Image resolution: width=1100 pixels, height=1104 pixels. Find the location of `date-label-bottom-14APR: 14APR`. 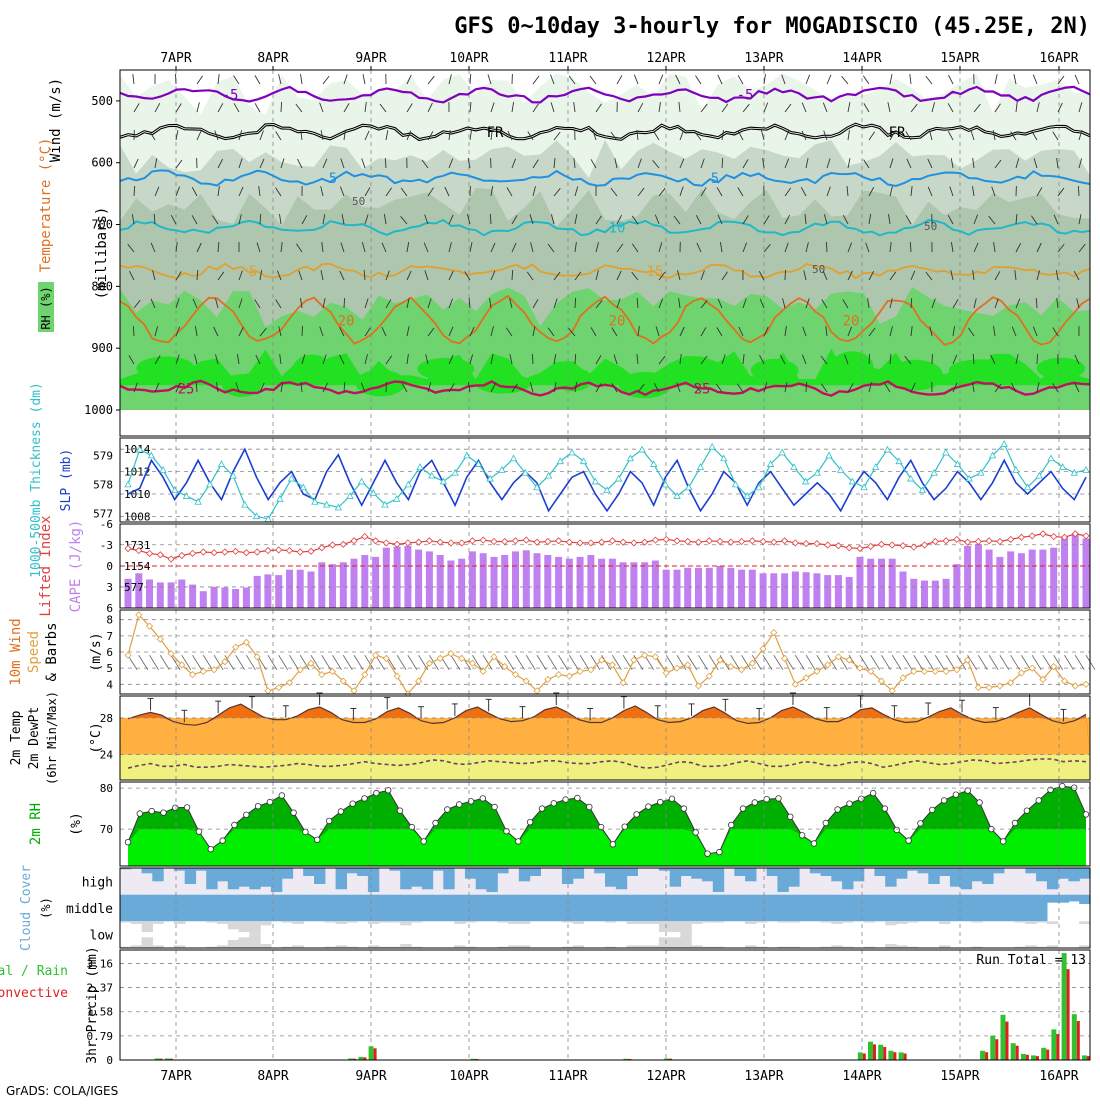

date-label-bottom-14APR: 14APR is located at coordinates (861, 1076).